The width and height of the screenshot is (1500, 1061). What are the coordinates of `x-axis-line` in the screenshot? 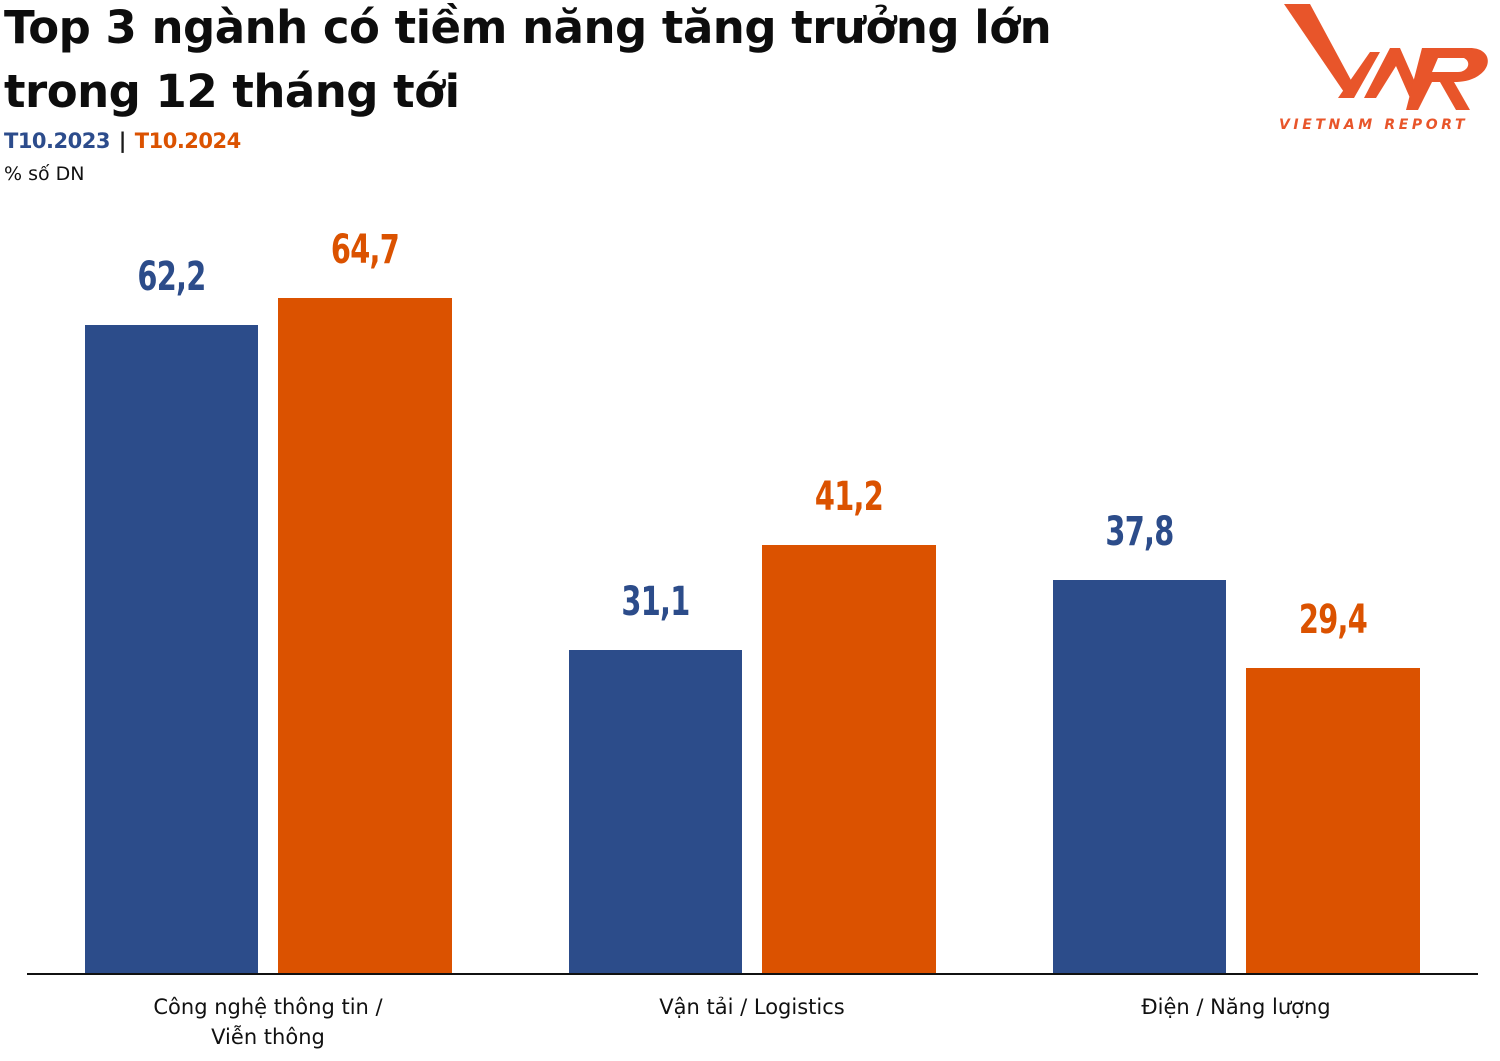 It's located at (752, 974).